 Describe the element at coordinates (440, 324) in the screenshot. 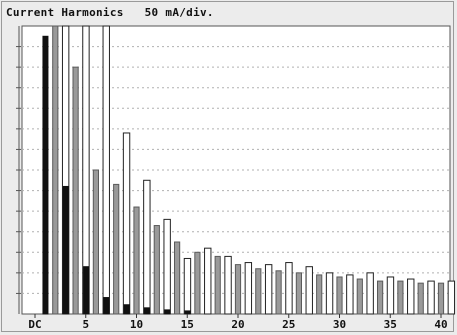

I see `x-tick-label: 40` at that location.